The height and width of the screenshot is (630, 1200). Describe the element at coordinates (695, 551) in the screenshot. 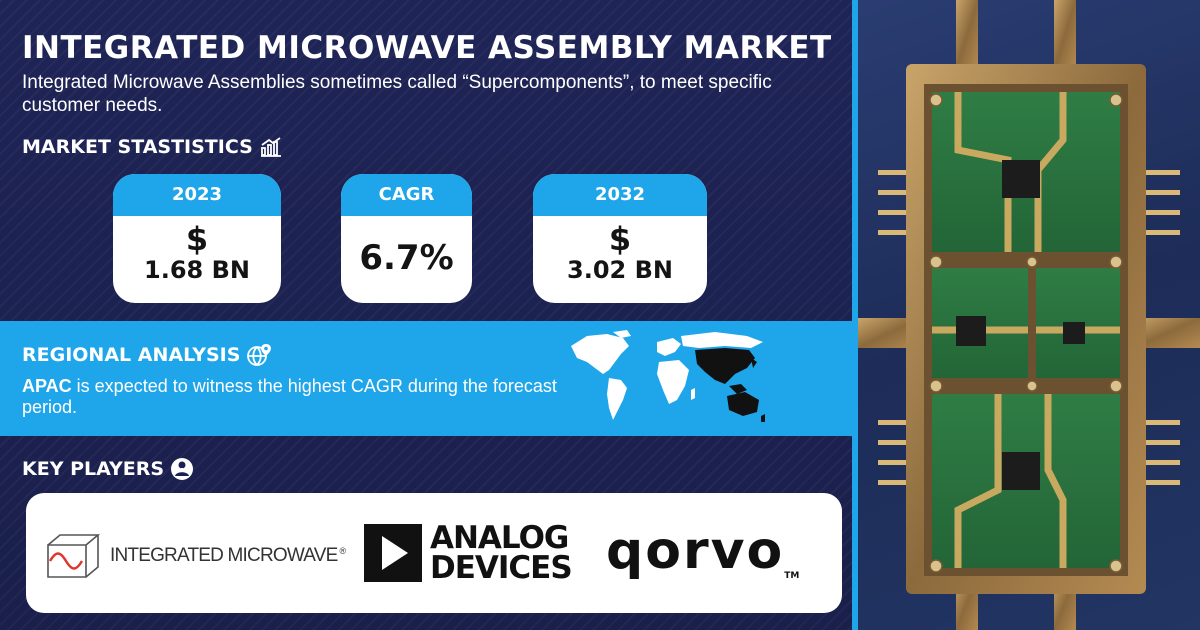

I see `qorvo-name: qorvo` at that location.